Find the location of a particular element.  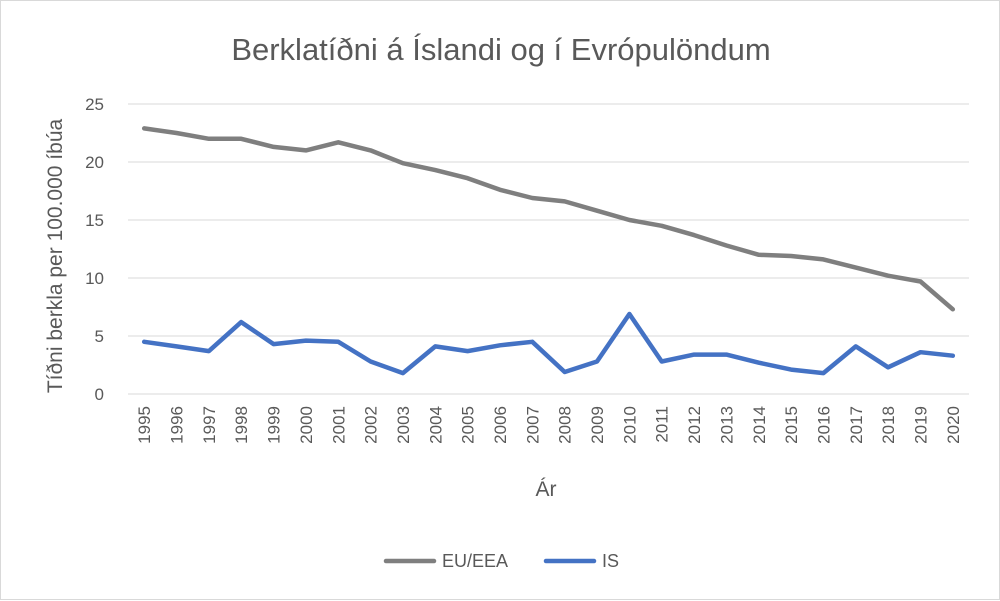

x-tick-label: 1996 is located at coordinates (177, 425).